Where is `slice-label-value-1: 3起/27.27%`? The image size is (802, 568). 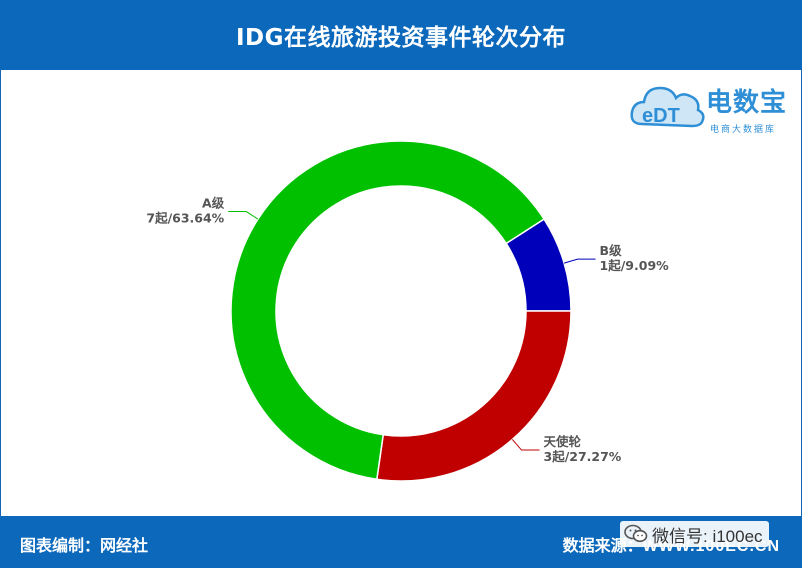
slice-label-value-1: 3起/27.27% is located at coordinates (583, 456).